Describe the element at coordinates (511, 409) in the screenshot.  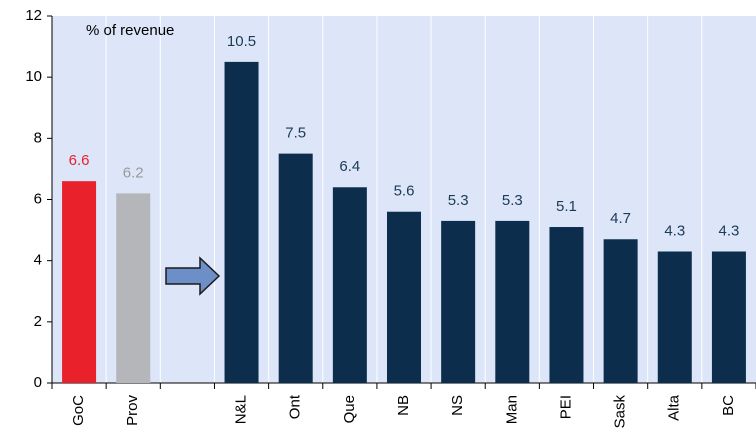
I see `x-tick-label: Man` at that location.